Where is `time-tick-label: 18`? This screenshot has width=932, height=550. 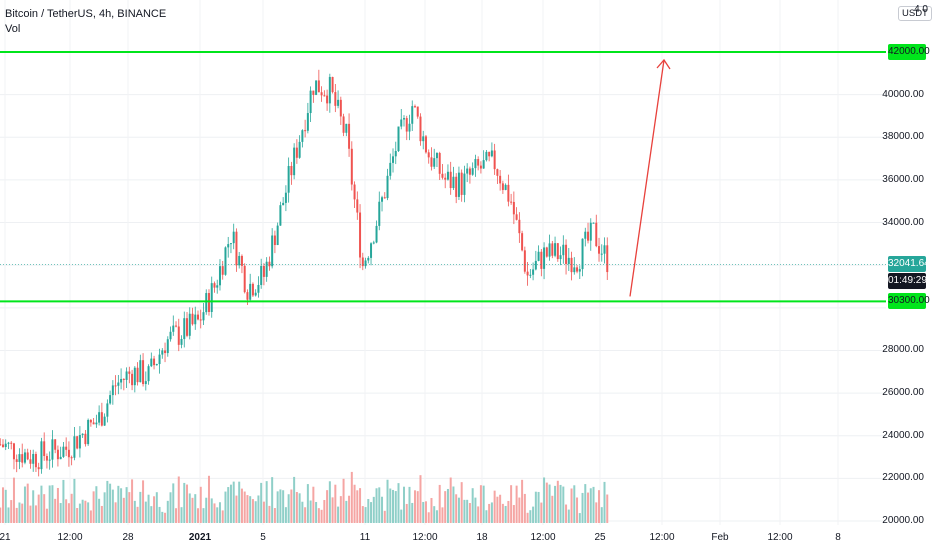
time-tick-label: 18 is located at coordinates (482, 537).